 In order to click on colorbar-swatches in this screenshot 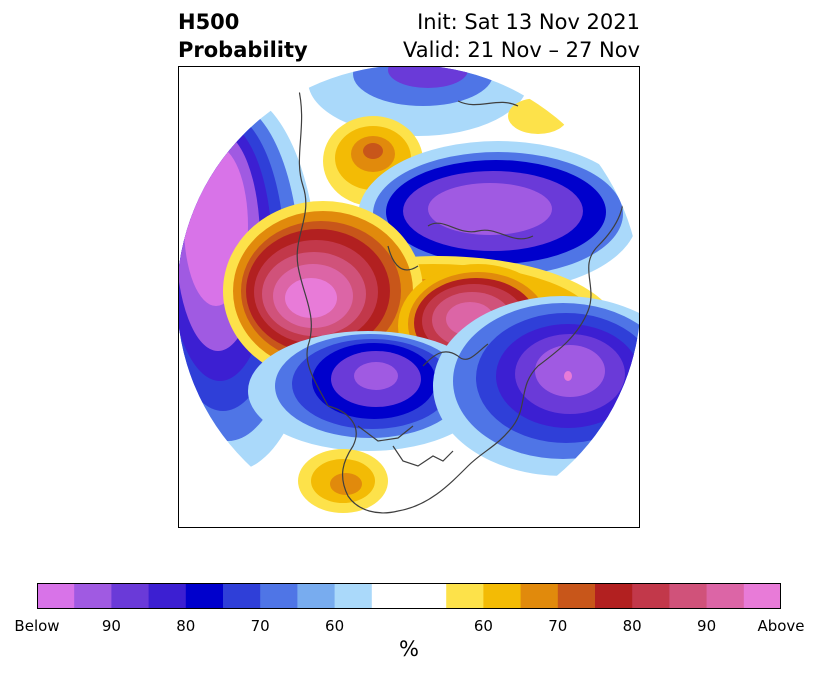, I will do `click(409, 596)`.